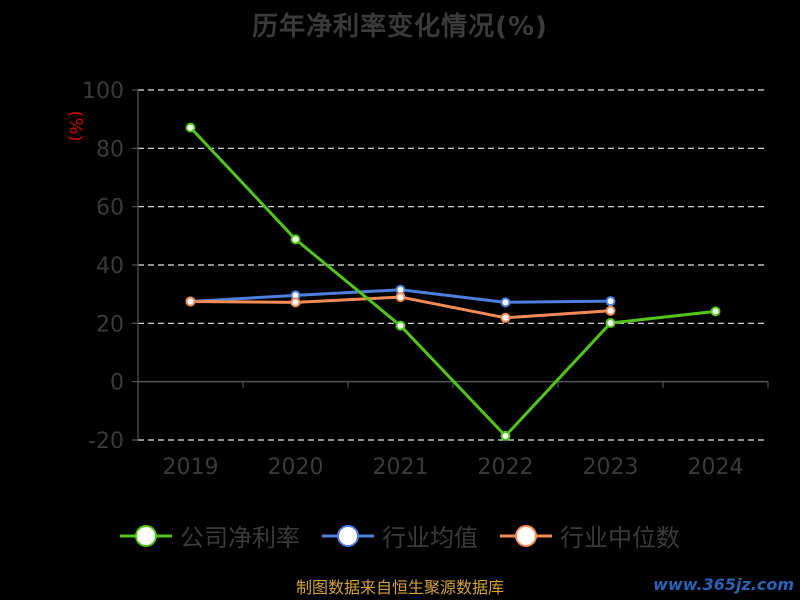 Image resolution: width=800 pixels, height=600 pixels. Describe the element at coordinates (110, 208) in the screenshot. I see `y-tick-label: 60` at that location.